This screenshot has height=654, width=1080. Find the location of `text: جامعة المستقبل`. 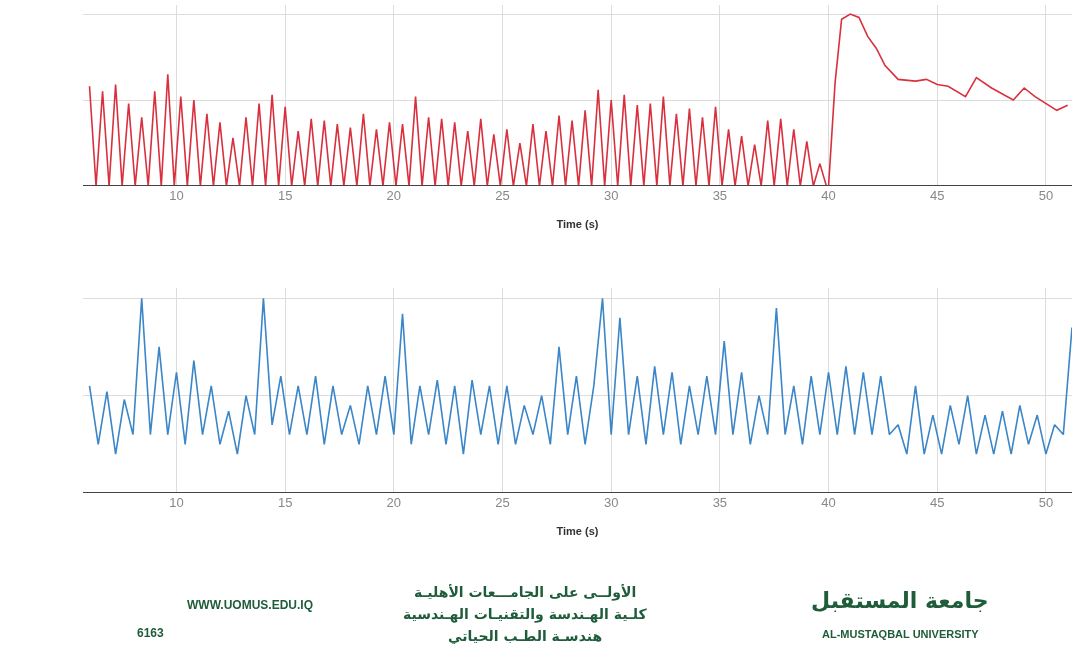

text: جامعة المستقبل is located at coordinates (900, 600).